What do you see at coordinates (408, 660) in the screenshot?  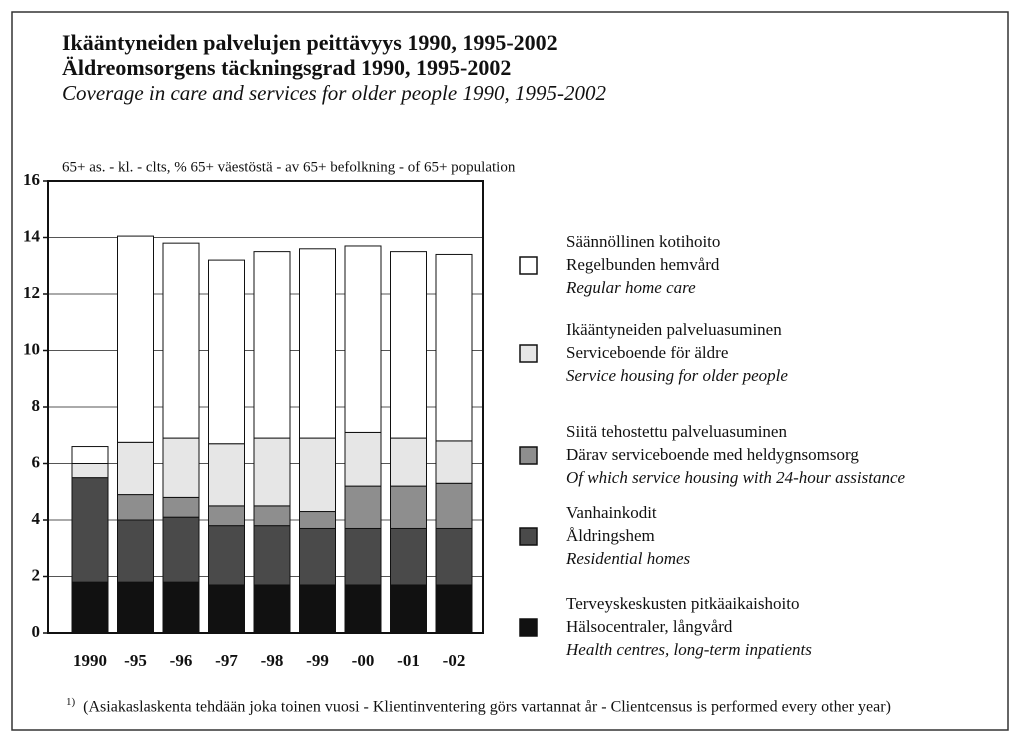 I see `x-tick-label: -01` at bounding box center [408, 660].